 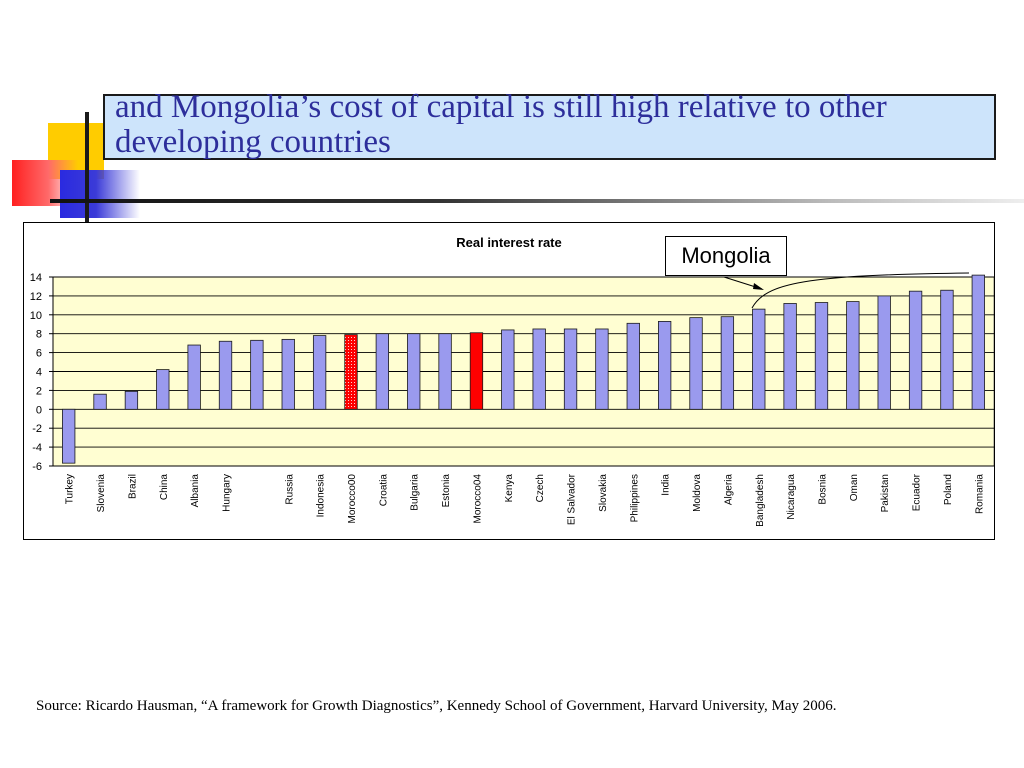 What do you see at coordinates (37, 429) in the screenshot?
I see `y-tick-label: -2` at bounding box center [37, 429].